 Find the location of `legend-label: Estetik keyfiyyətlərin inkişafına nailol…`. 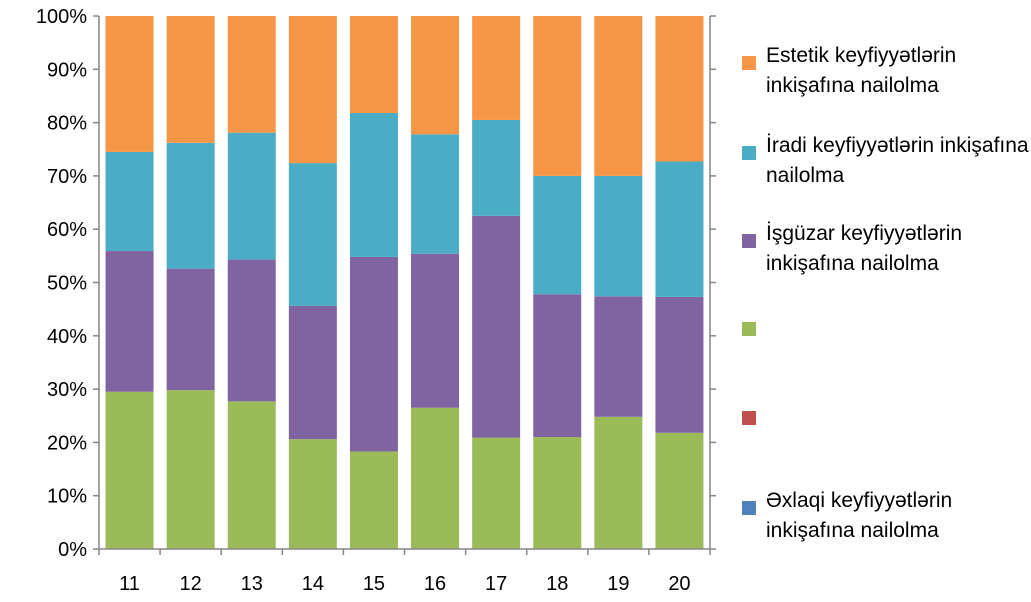

legend-label: Estetik keyfiyyətlərin inkişafına nailol… is located at coordinates (861, 70).